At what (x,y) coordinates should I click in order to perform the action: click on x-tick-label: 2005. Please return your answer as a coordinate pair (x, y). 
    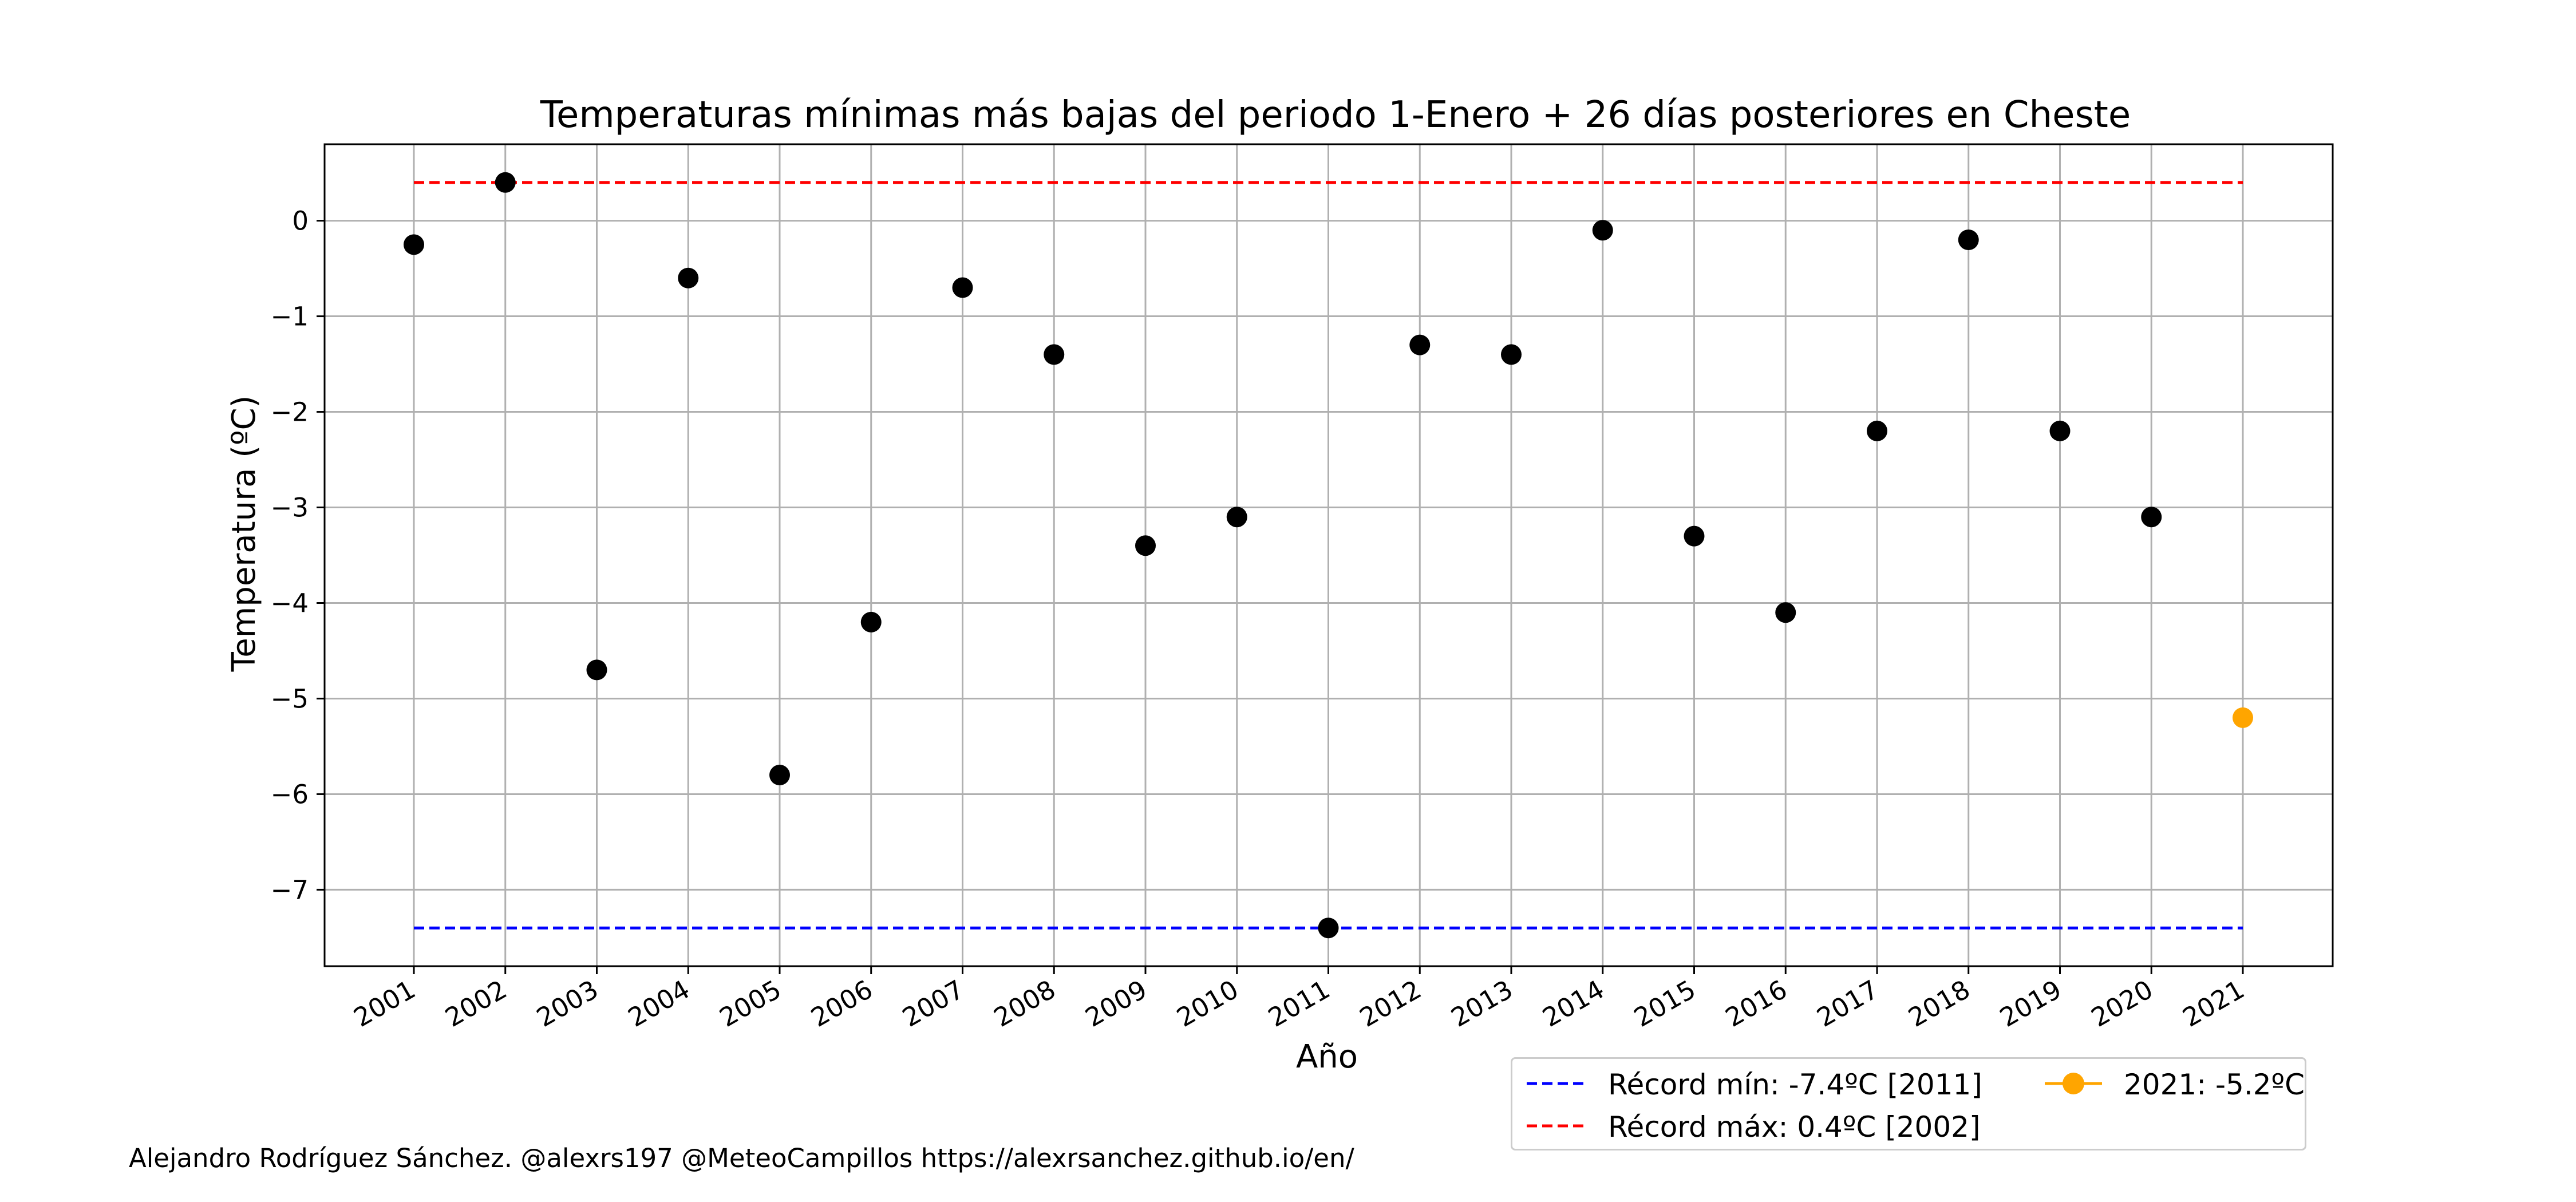
    Looking at the image, I should click on (750, 1004).